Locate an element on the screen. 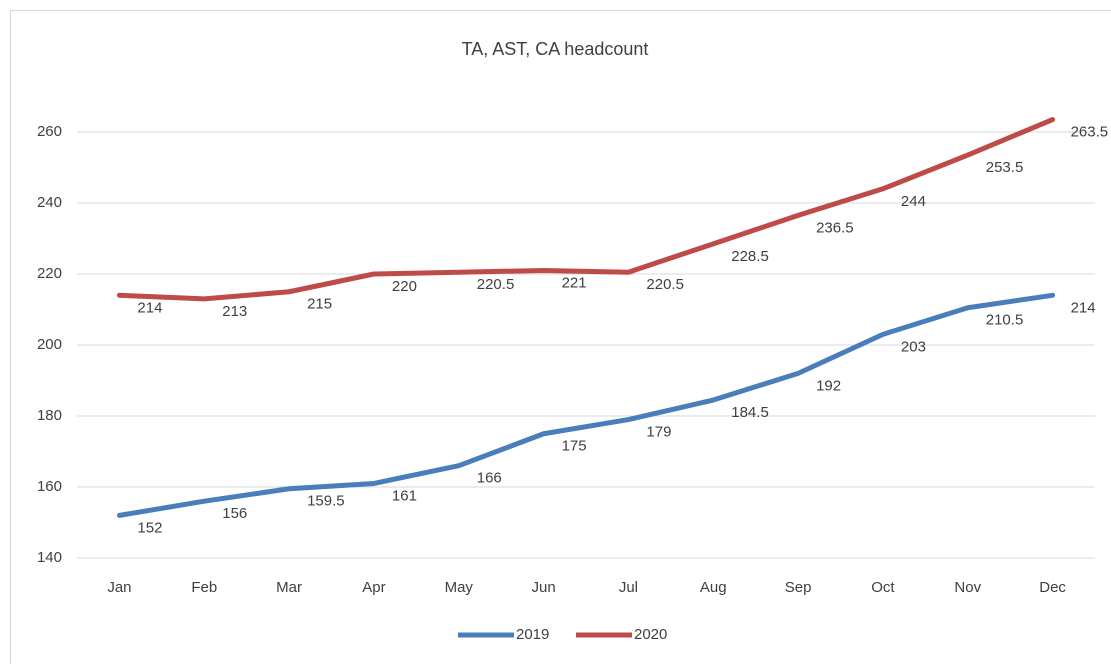  y-tick-label: 240 is located at coordinates (49, 202).